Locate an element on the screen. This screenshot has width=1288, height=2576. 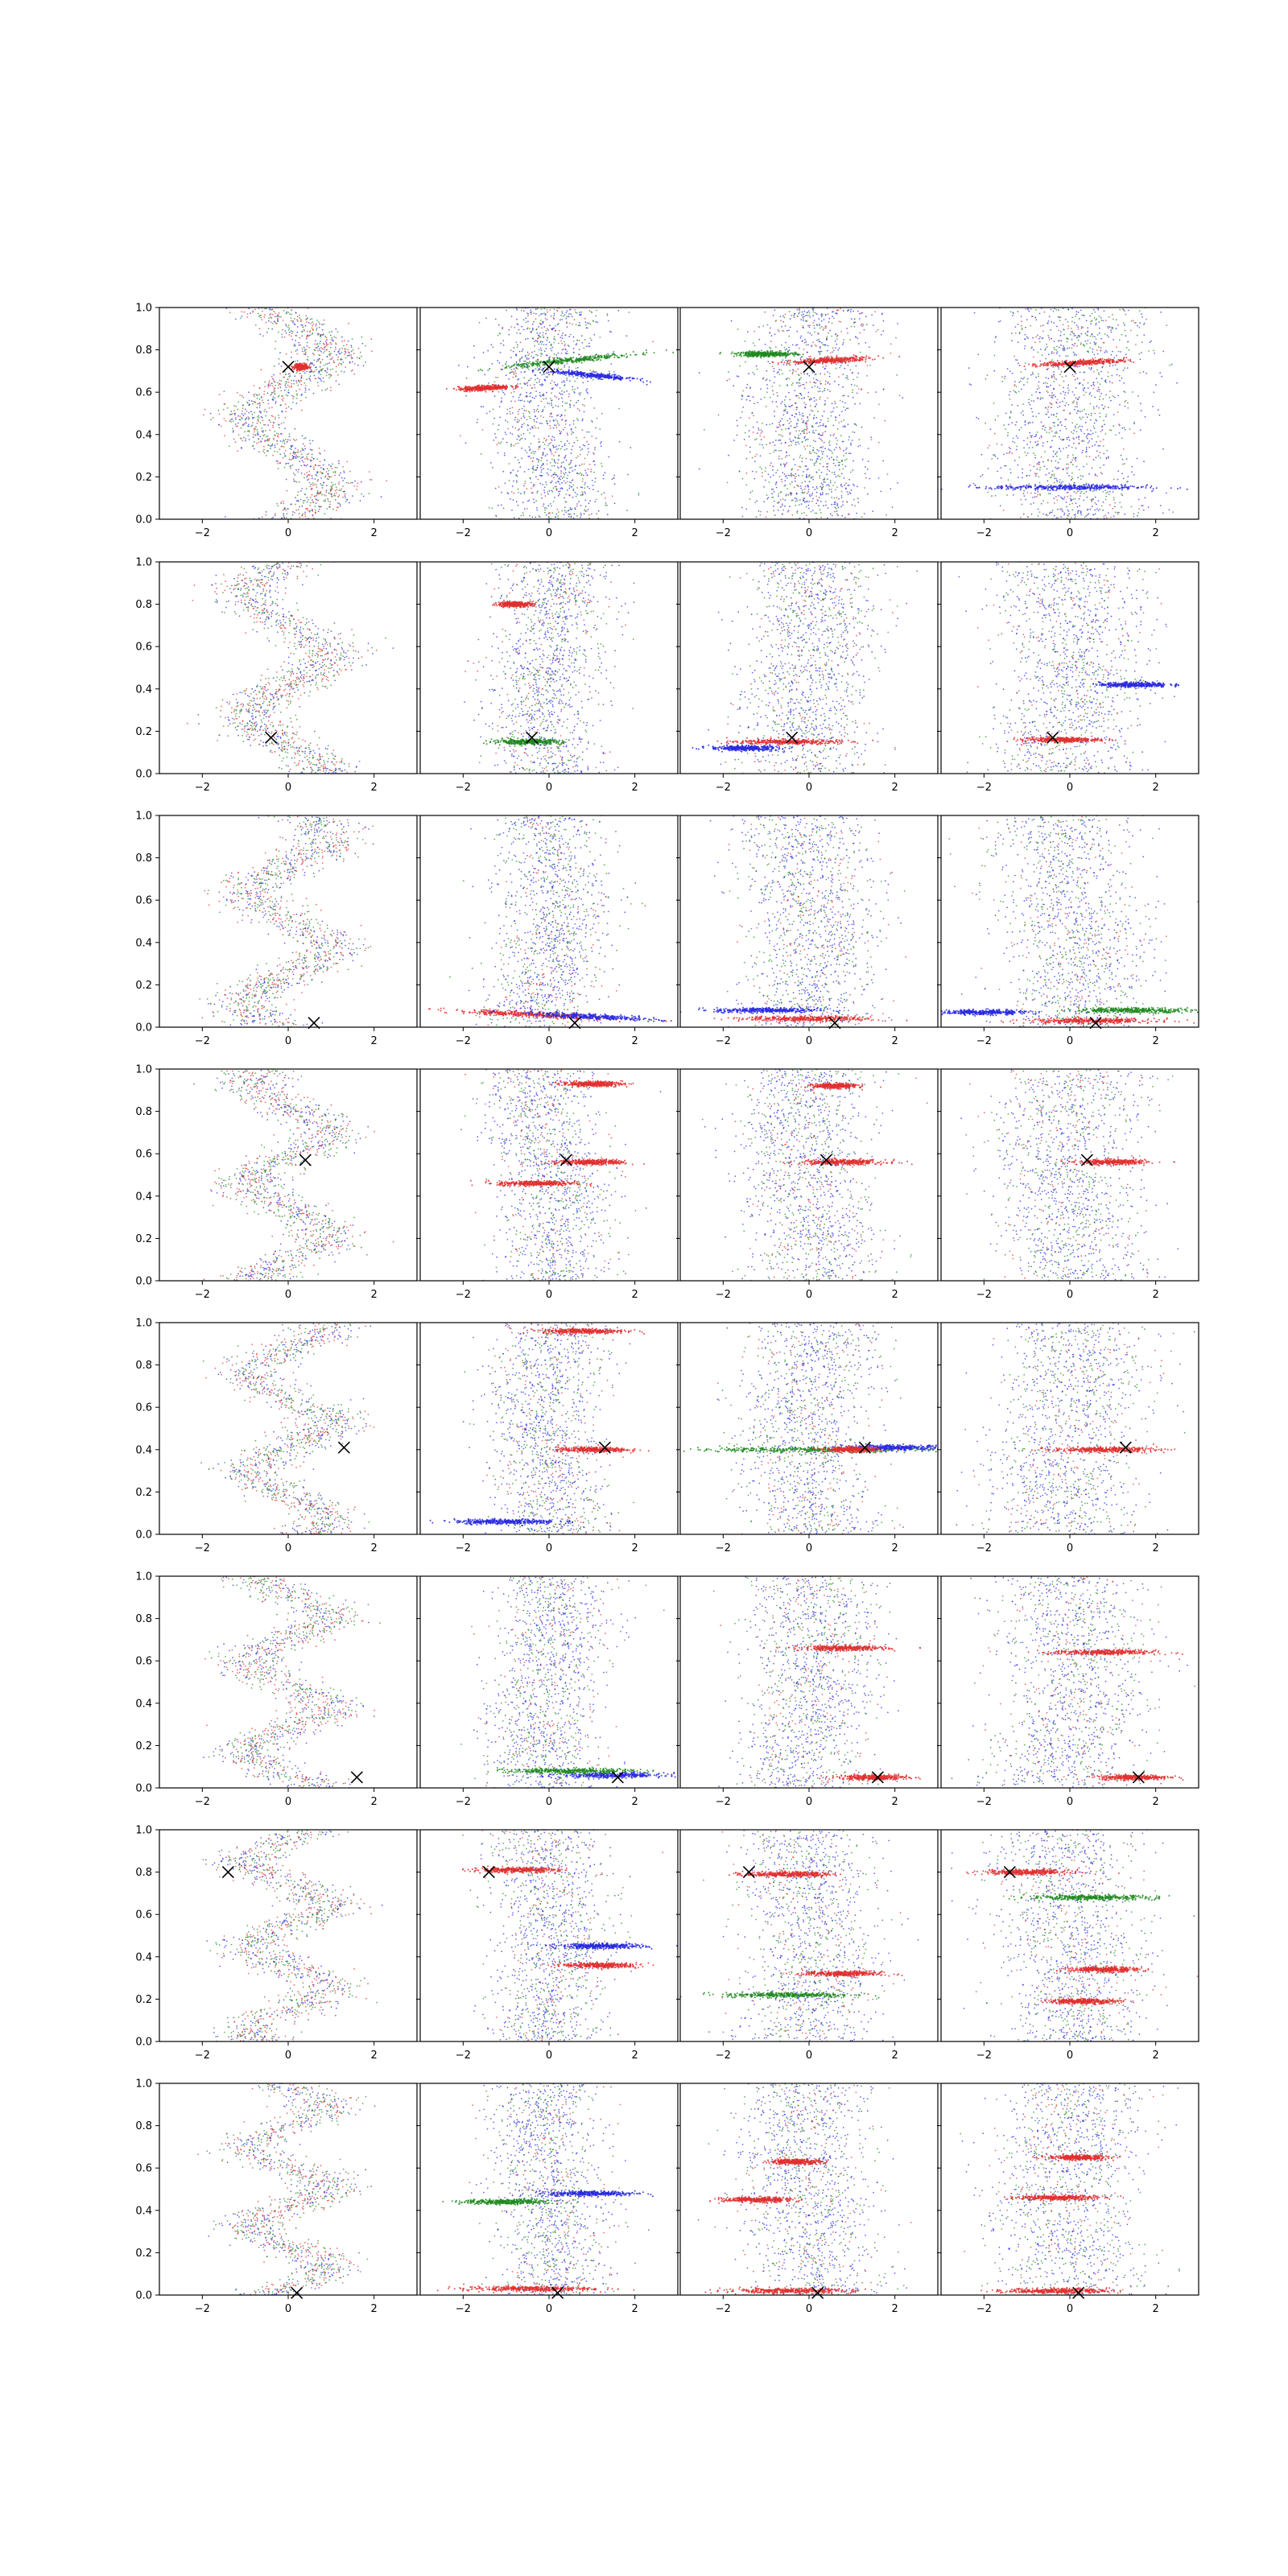
x-tick-label: 2 is located at coordinates (635, 533).